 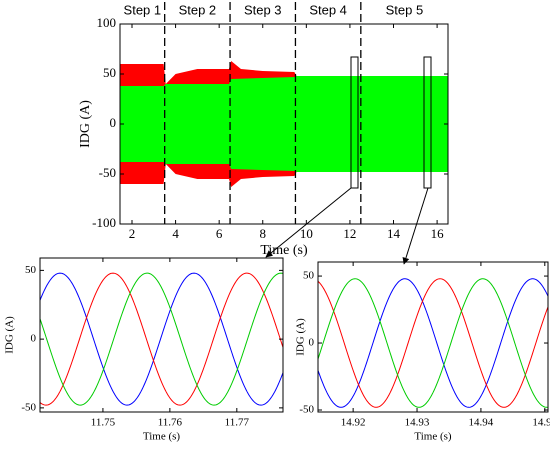 I want to click on oscillation-band, so click(x=284, y=124).